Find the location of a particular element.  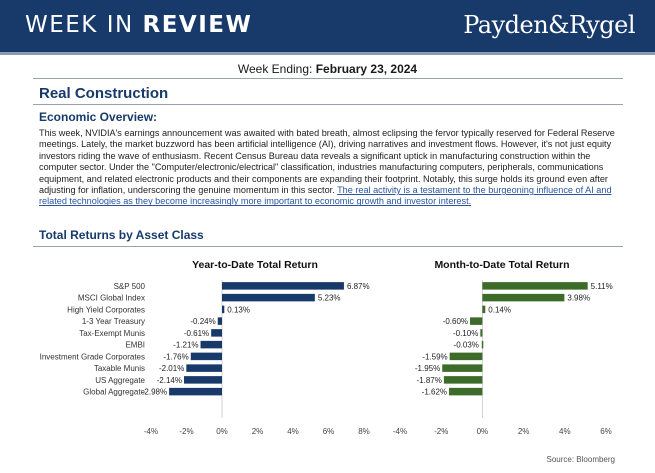

category-label: MSCI Global Index is located at coordinates (111, 298).